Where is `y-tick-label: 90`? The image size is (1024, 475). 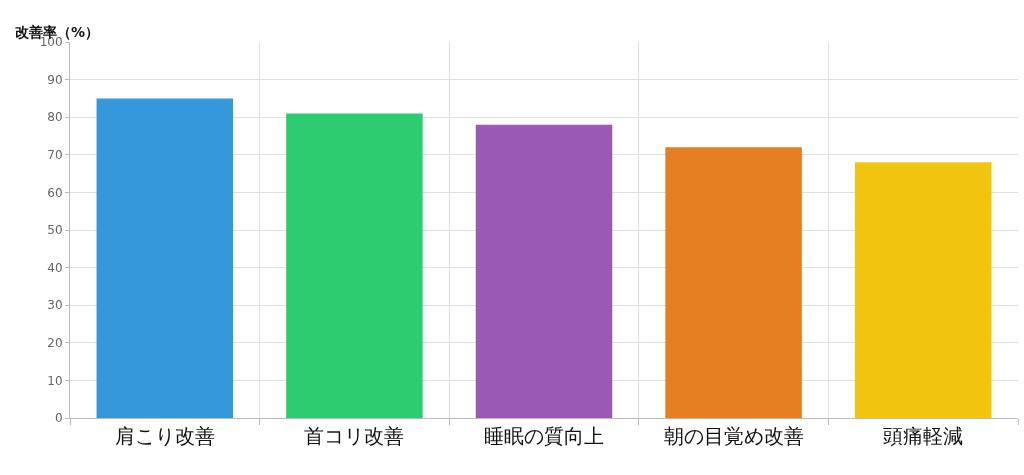
y-tick-label: 90 is located at coordinates (55, 79).